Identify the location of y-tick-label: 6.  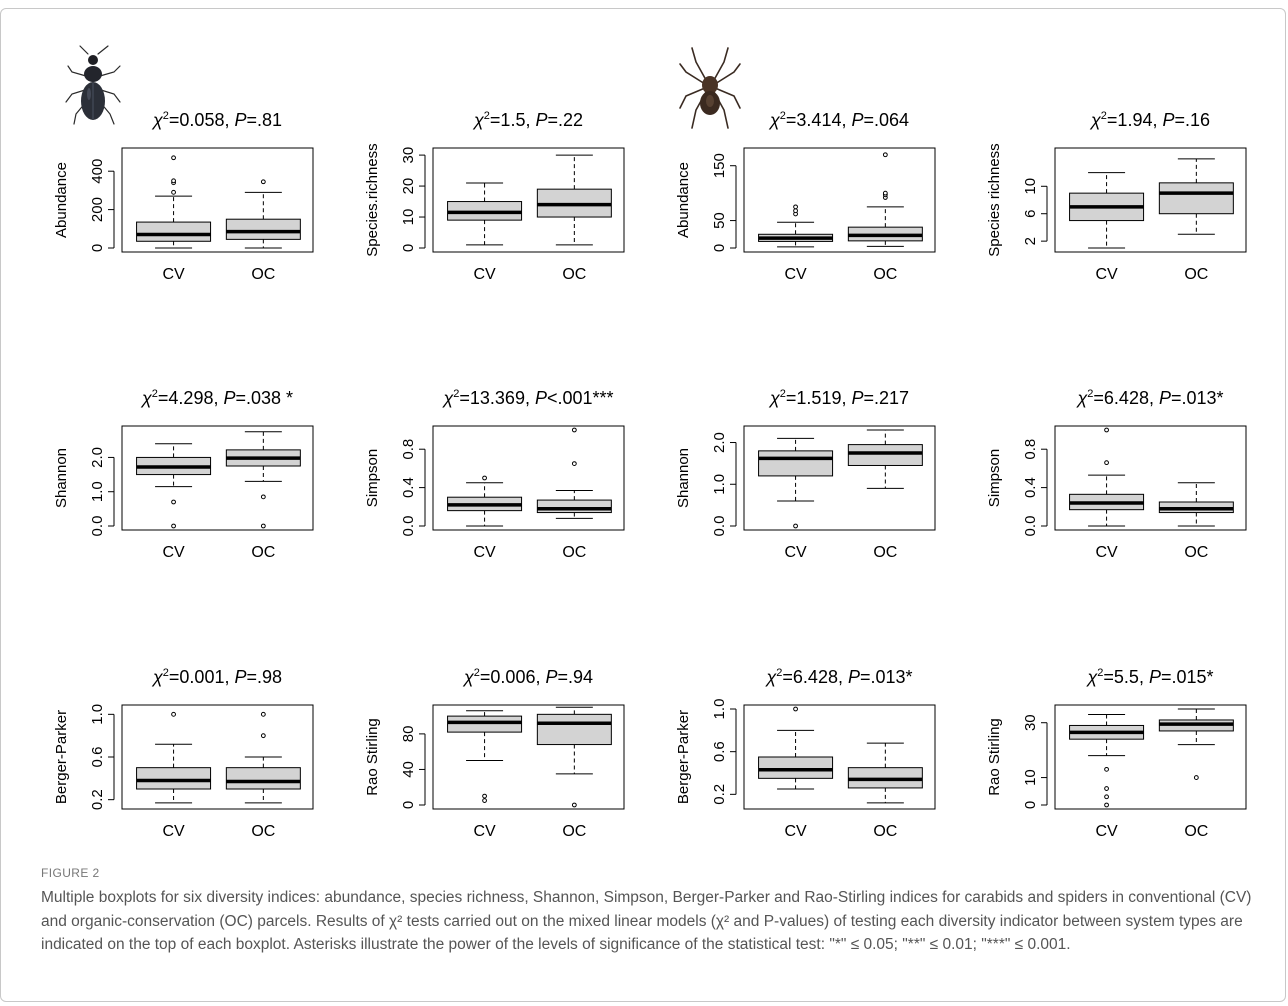
(1030, 214).